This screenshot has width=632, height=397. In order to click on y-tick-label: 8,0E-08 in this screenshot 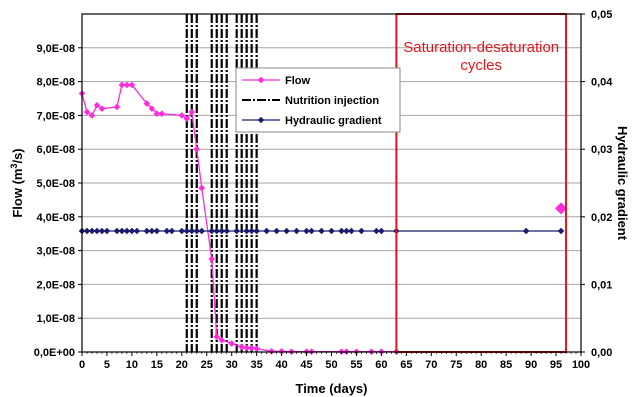, I will do `click(55, 83)`.